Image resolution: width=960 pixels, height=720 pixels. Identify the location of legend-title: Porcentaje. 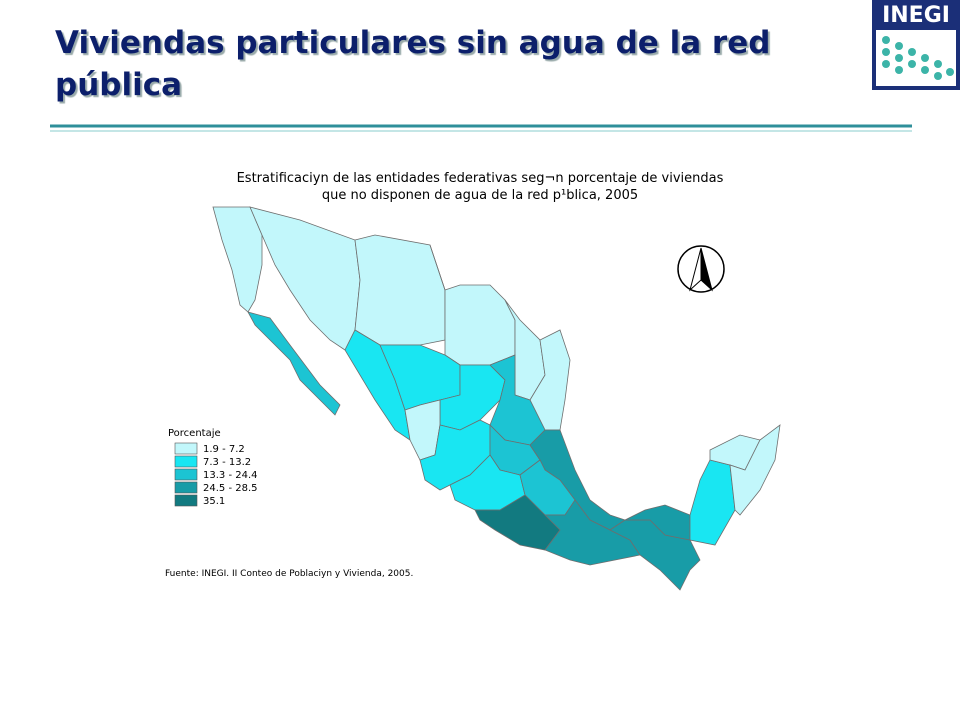
(194, 433).